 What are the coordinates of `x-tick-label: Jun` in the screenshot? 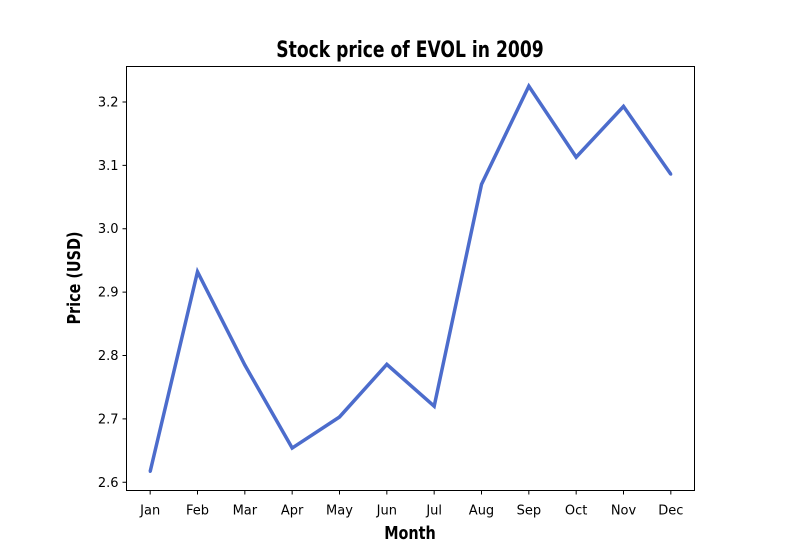 It's located at (386, 511).